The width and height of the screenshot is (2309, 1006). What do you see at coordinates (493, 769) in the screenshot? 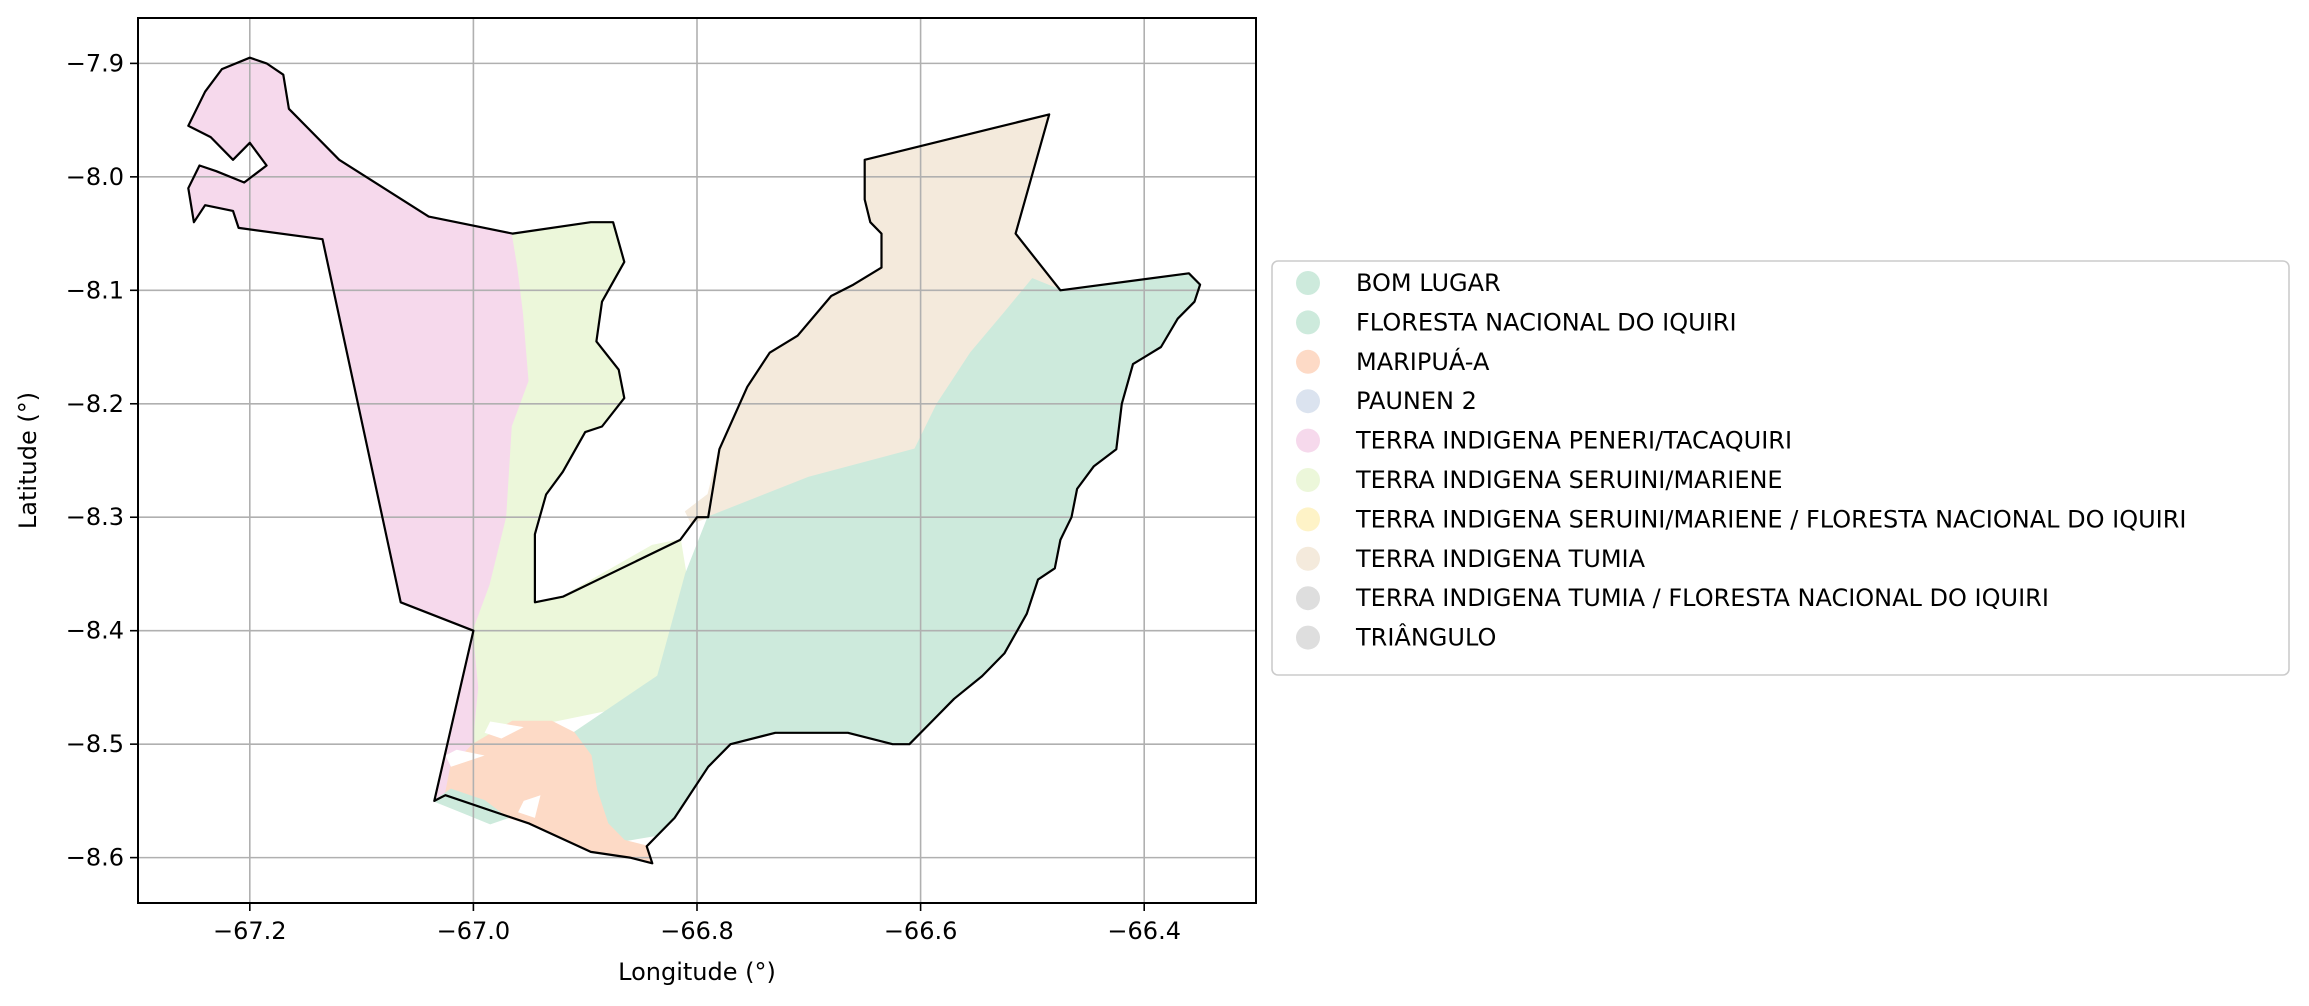
I see `hole-layer` at bounding box center [493, 769].